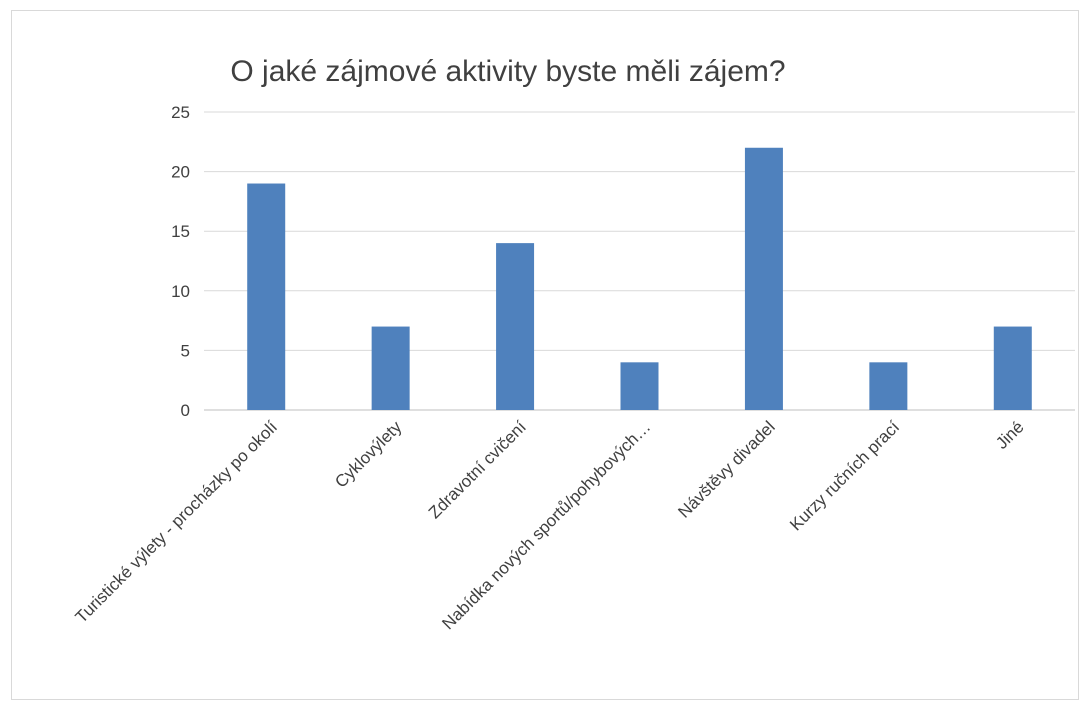 The height and width of the screenshot is (708, 1091). Describe the element at coordinates (177, 522) in the screenshot. I see `x-category-label: Turistické výlety - procházky po okolí` at that location.